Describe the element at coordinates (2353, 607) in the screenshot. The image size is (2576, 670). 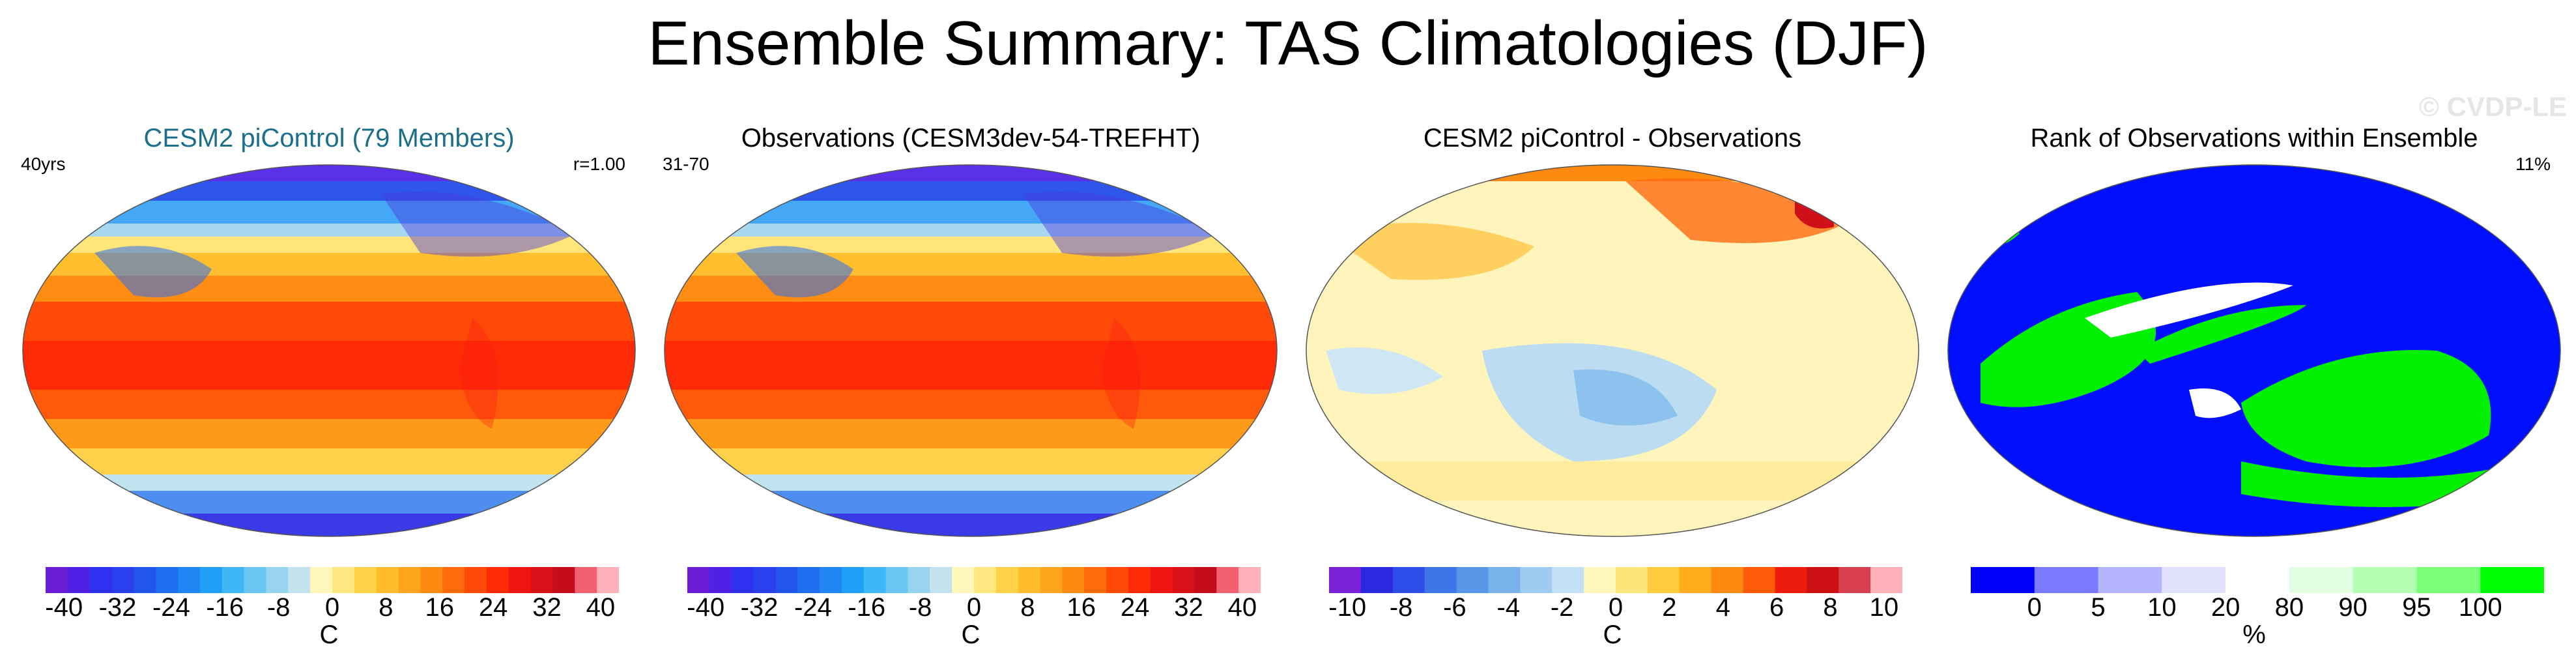
I see `colorbar-tick-label: 90` at that location.